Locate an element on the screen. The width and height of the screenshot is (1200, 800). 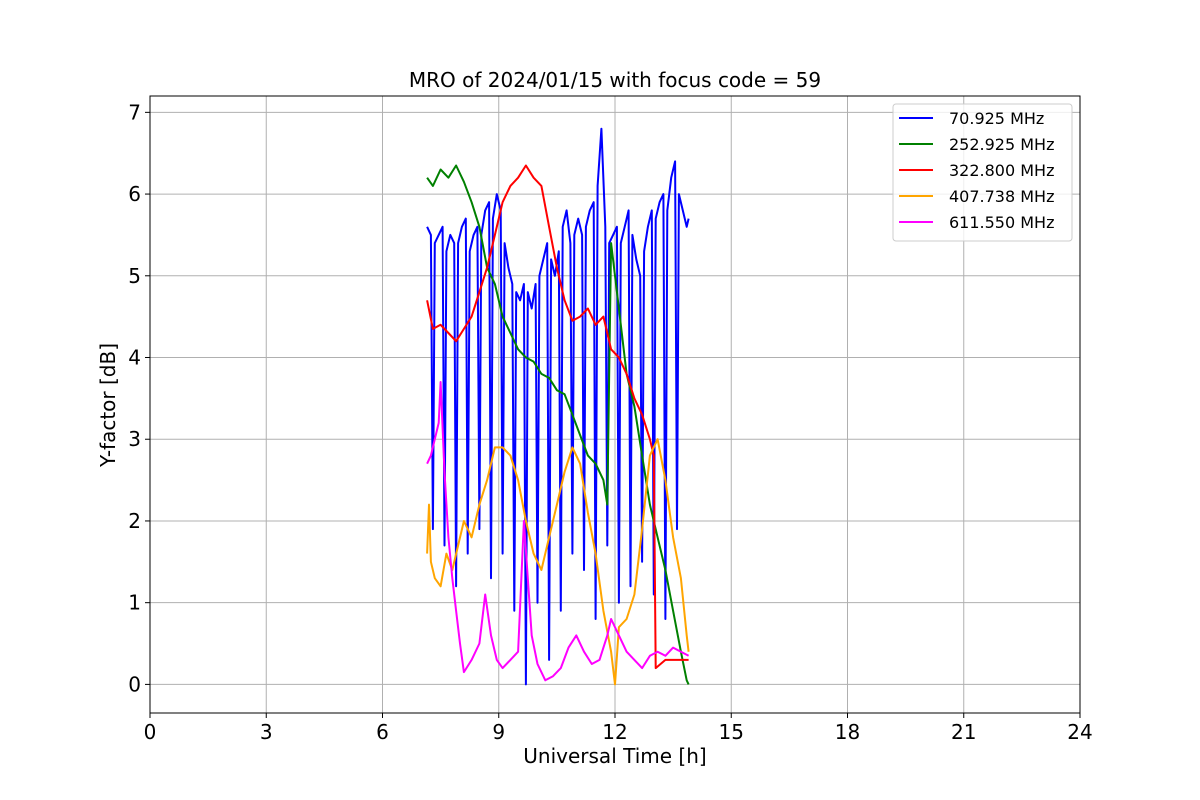
series-line-611-550-mhz is located at coordinates (558, 531).